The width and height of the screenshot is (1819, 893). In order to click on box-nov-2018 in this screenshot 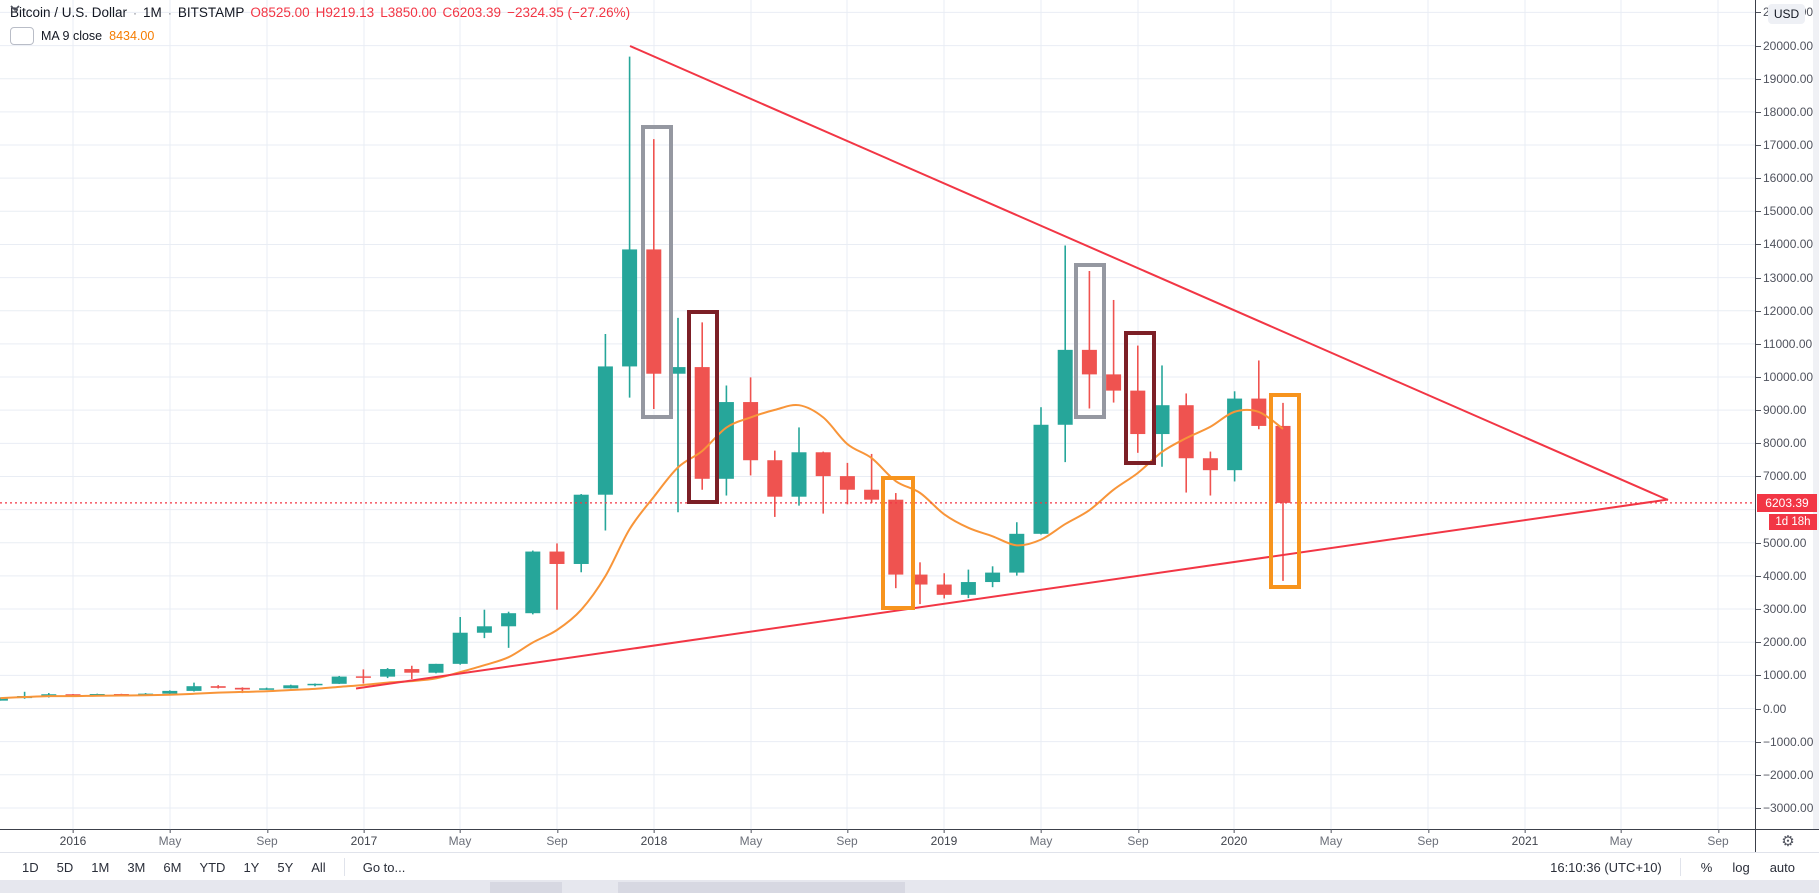, I will do `click(898, 543)`.